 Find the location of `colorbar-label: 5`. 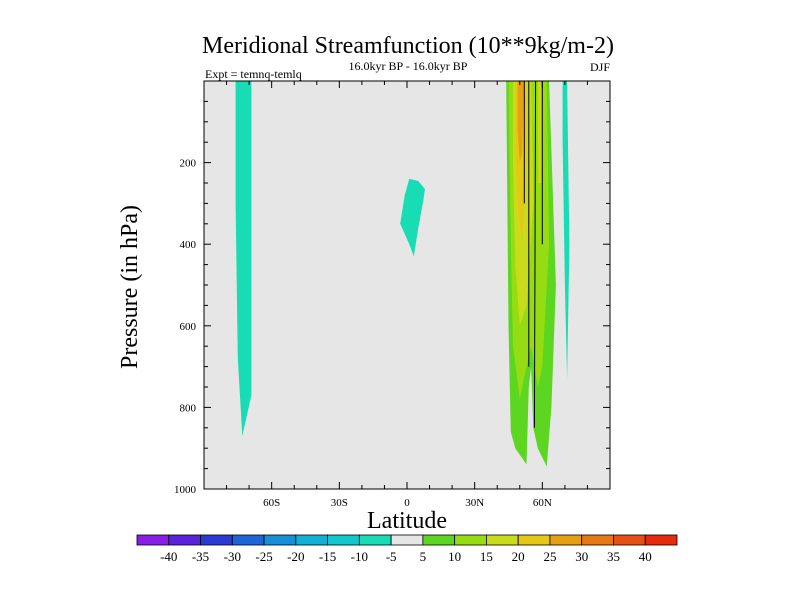

colorbar-label: 5 is located at coordinates (423, 556).